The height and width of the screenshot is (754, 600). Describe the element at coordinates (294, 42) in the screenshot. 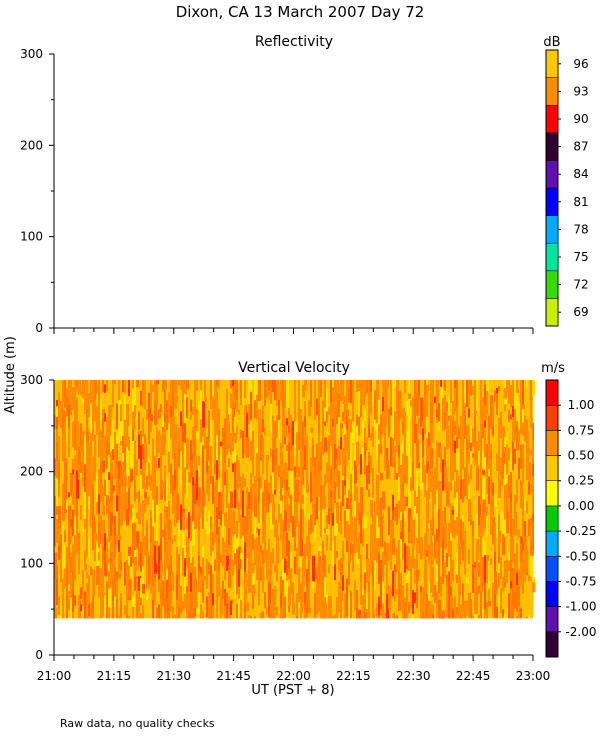

I see `reflectivity-title: Reflectivity` at that location.